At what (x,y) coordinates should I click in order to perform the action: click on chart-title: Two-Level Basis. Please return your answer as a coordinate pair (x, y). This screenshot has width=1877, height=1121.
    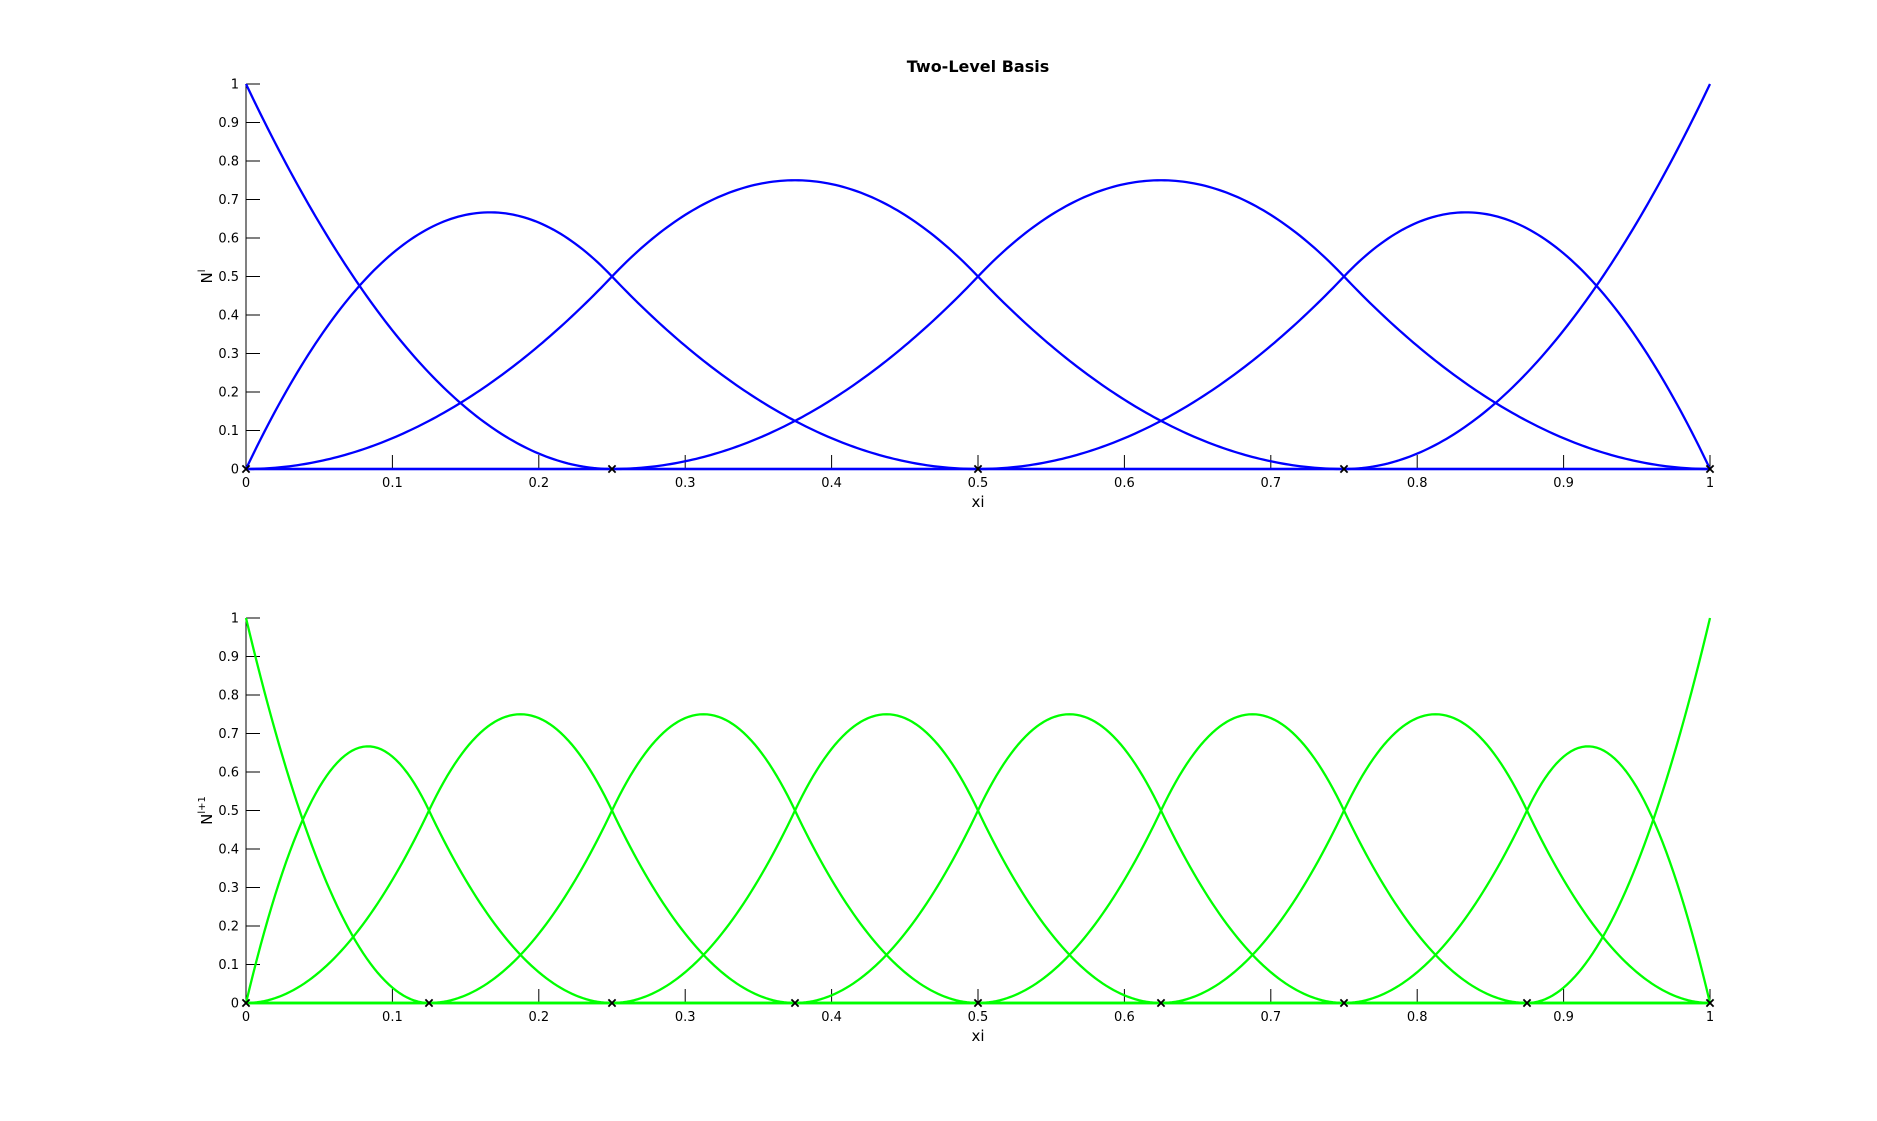
    Looking at the image, I should click on (978, 66).